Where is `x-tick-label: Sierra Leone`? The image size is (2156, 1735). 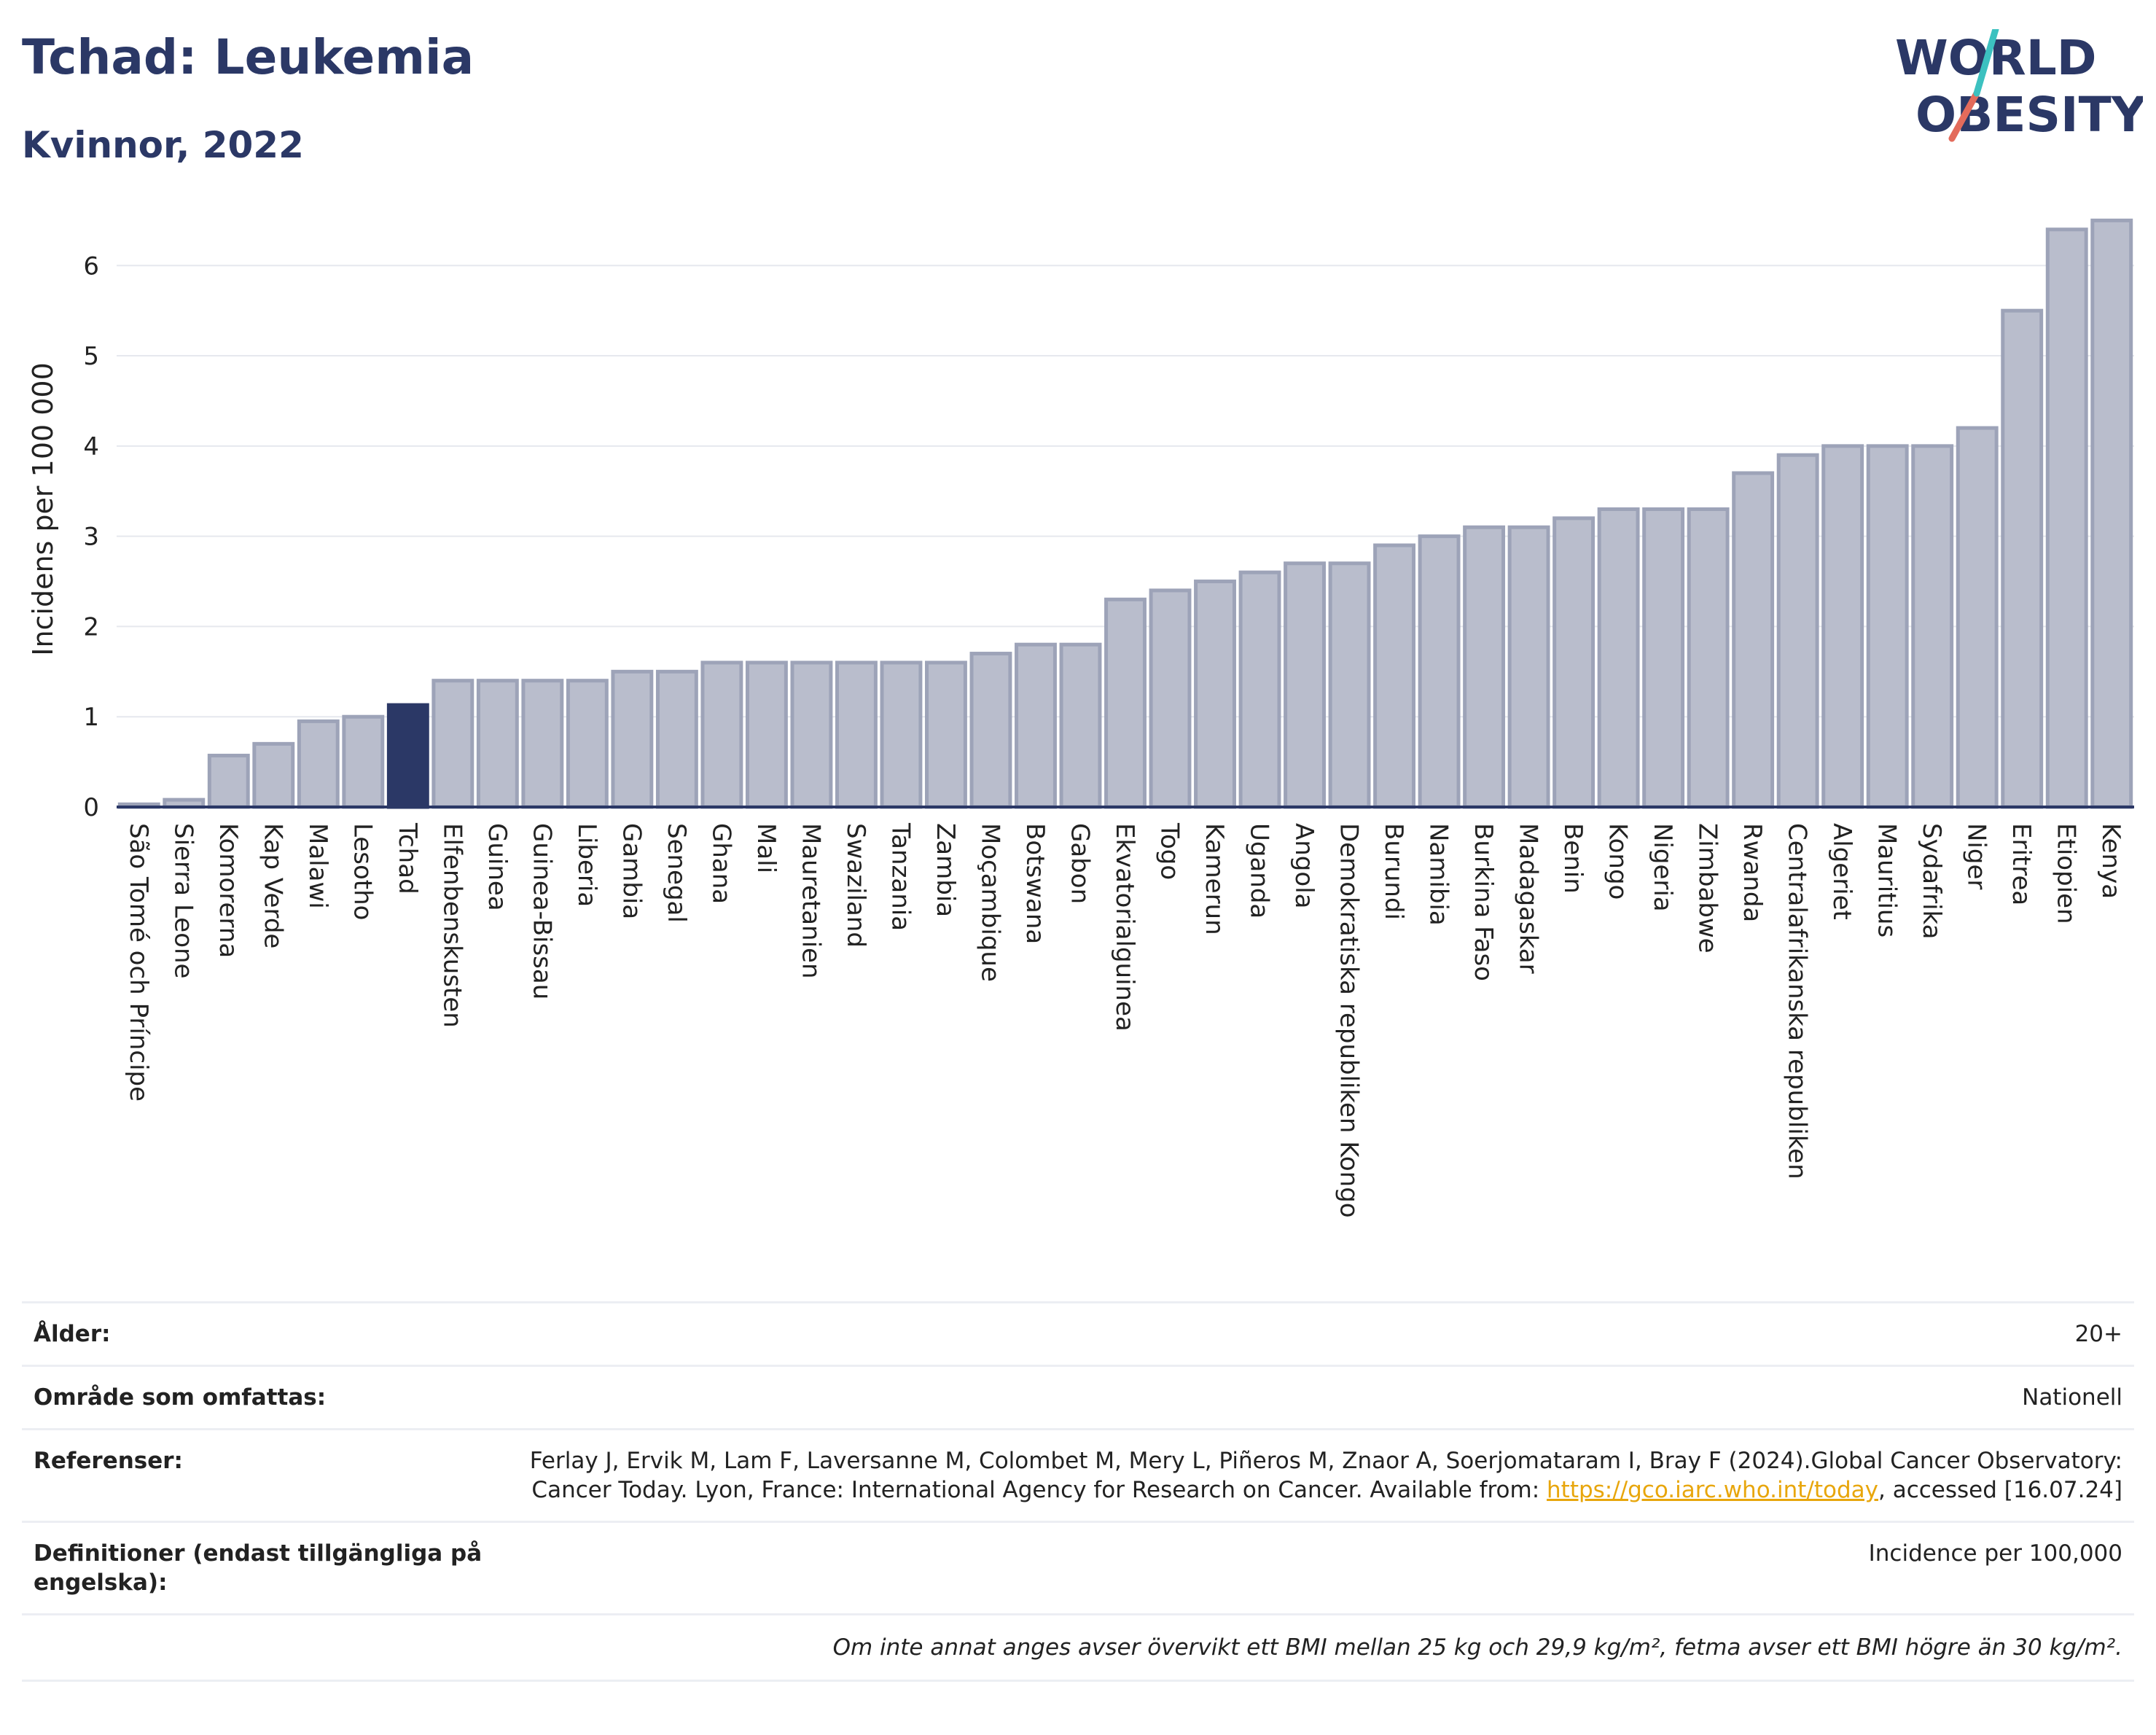
x-tick-label: Sierra Leone is located at coordinates (183, 901).